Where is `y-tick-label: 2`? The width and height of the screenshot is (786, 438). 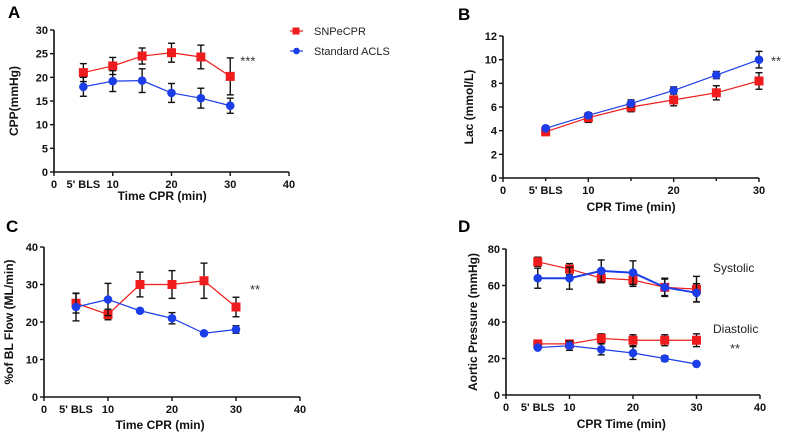
y-tick-label: 2 is located at coordinates (494, 155).